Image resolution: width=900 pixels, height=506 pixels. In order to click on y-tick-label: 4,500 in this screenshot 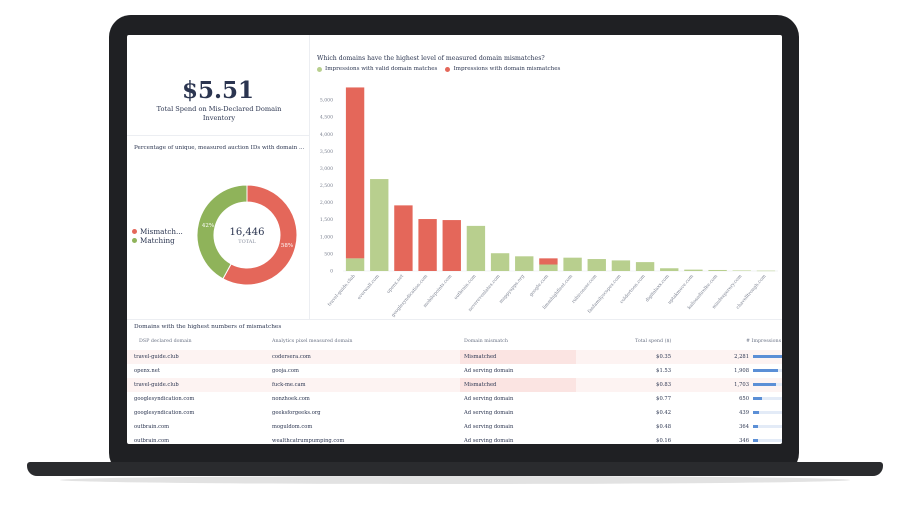, I will do `click(326, 118)`.